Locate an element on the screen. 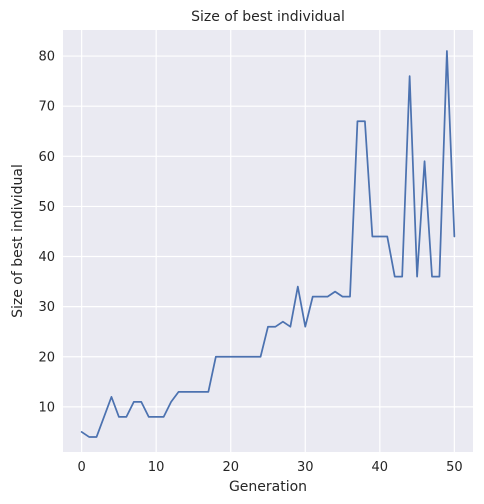 The height and width of the screenshot is (504, 484). y-tick-label: 70 is located at coordinates (46, 107).